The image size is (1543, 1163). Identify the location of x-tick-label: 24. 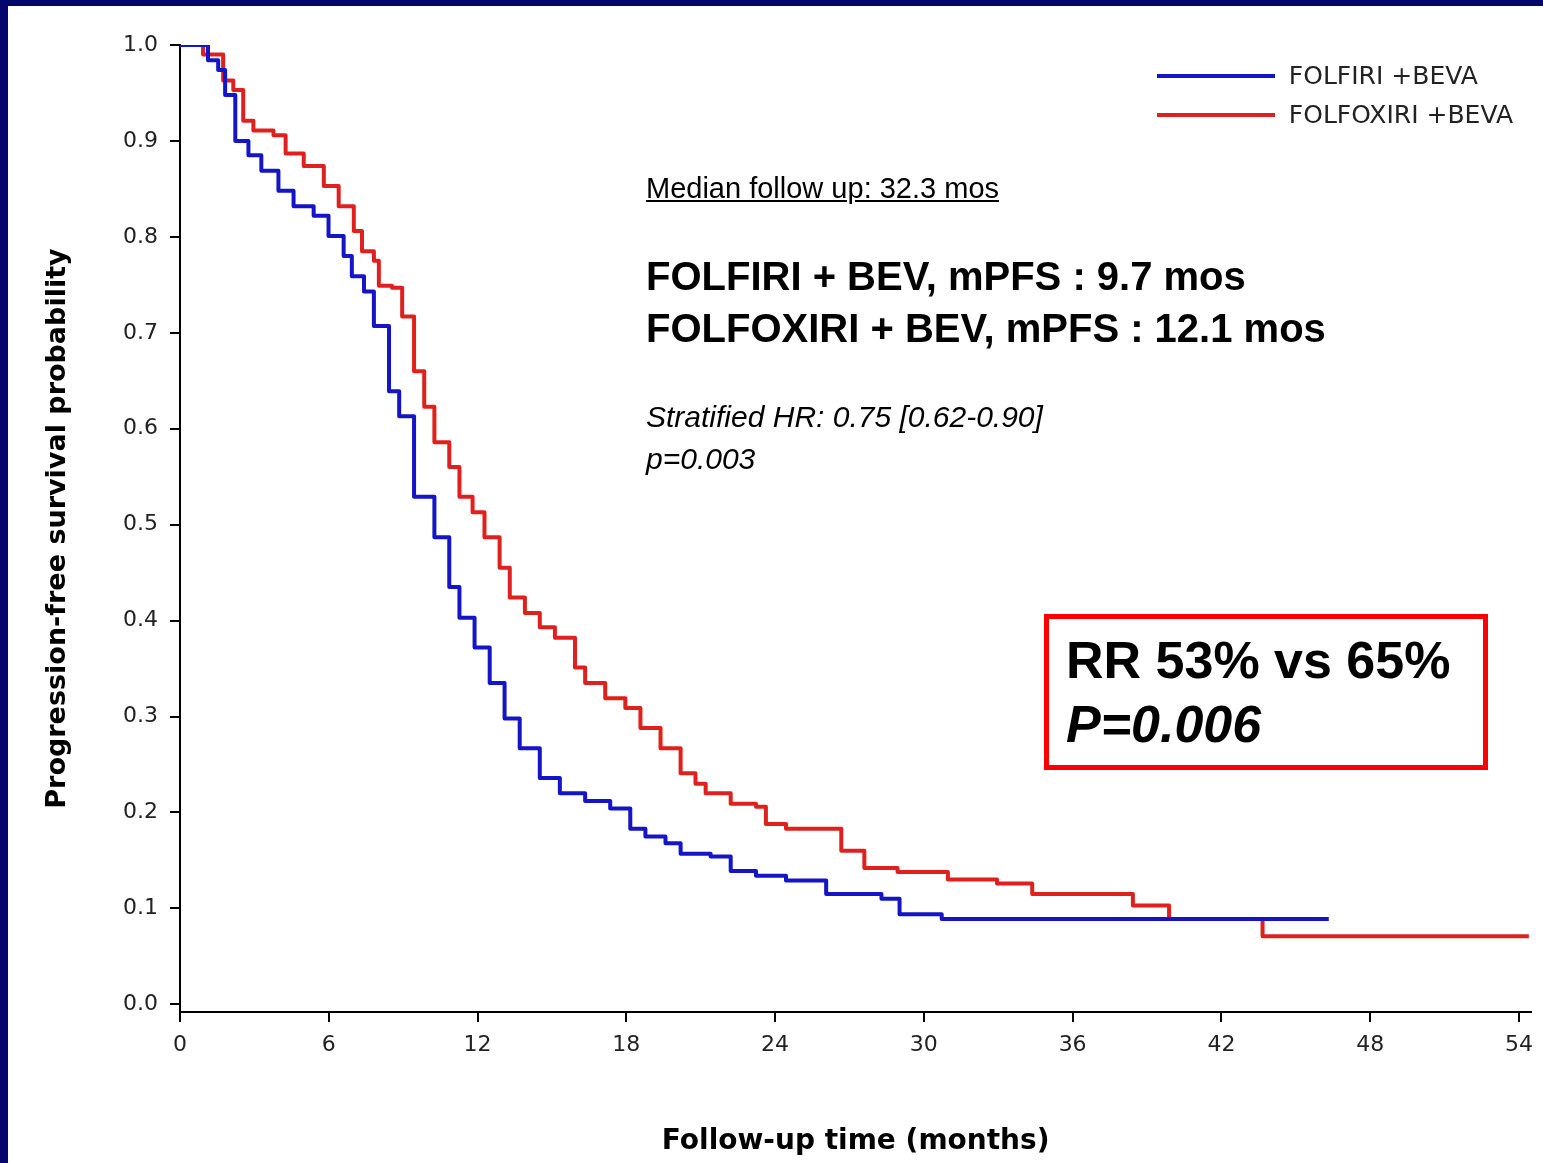
(775, 1043).